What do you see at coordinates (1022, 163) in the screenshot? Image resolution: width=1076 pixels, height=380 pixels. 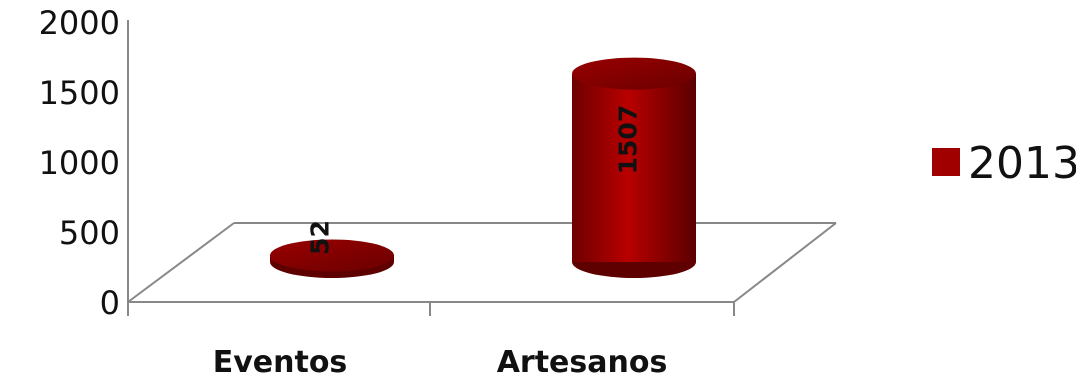 I see `legend-label: 2013` at bounding box center [1022, 163].